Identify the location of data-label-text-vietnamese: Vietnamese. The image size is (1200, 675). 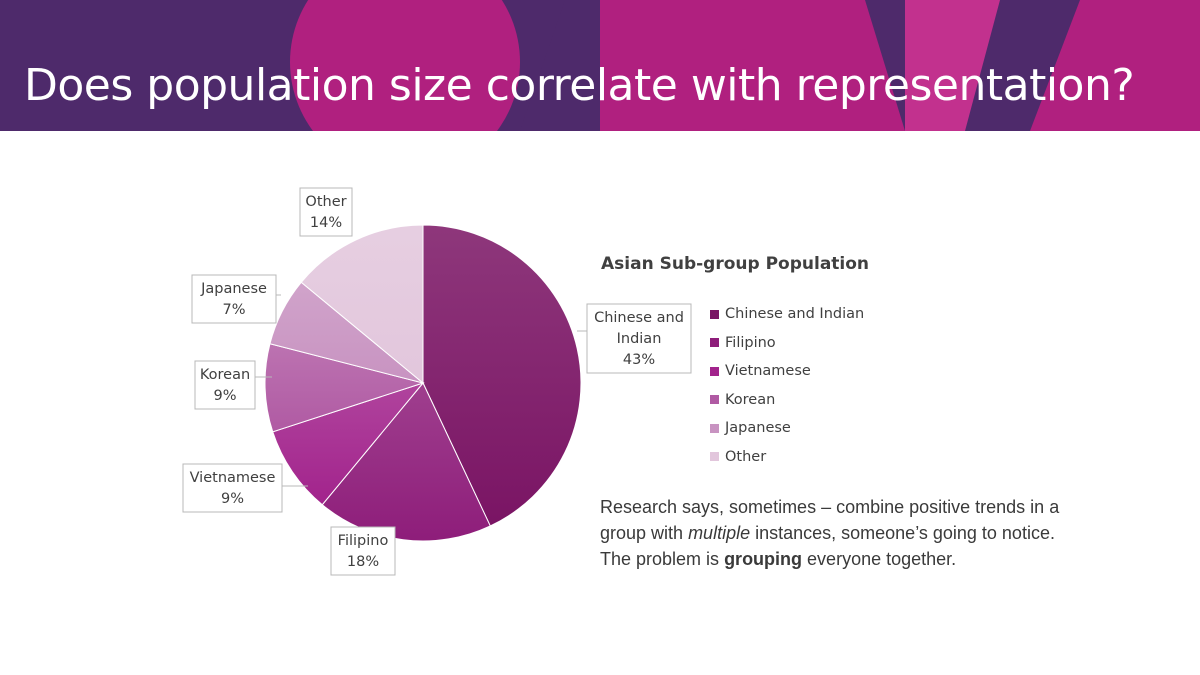
(233, 478).